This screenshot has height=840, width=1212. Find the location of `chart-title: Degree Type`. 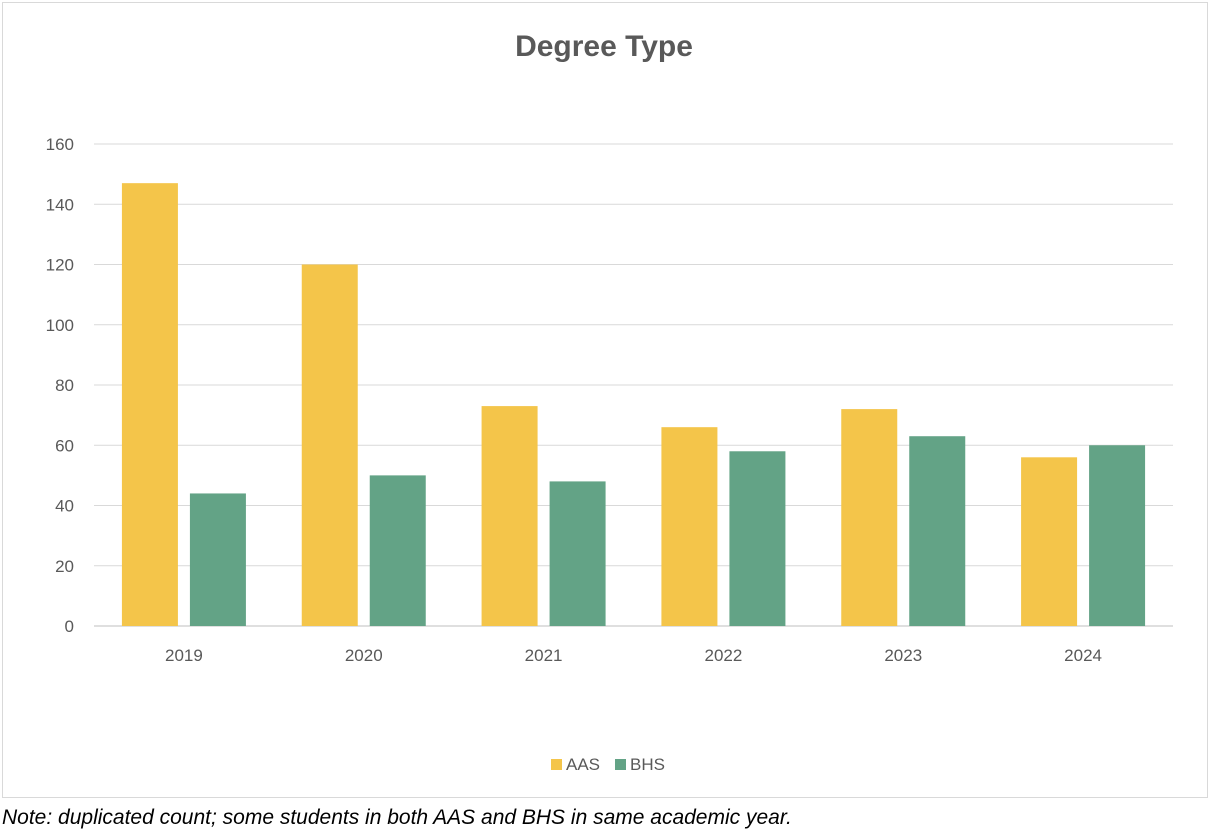

chart-title: Degree Type is located at coordinates (604, 46).